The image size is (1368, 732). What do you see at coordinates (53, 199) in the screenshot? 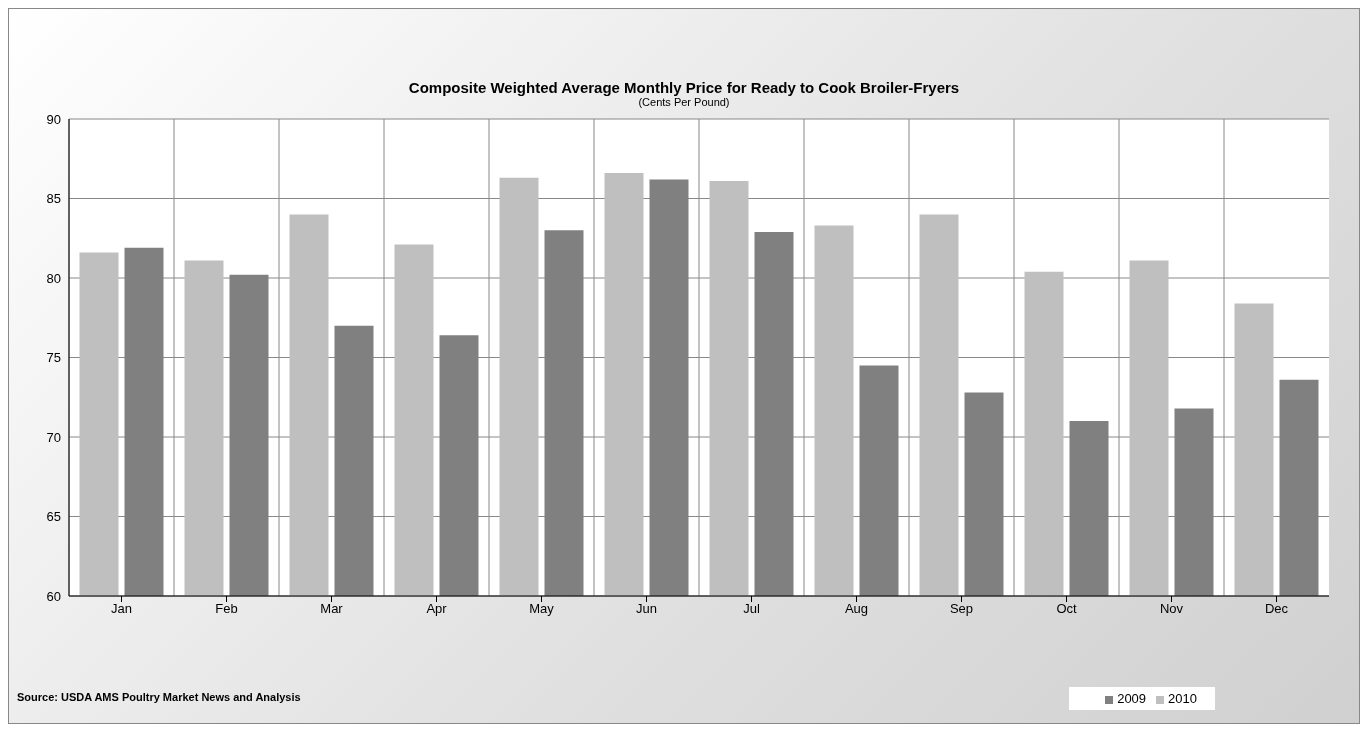
I see `y-tick-label: 85` at bounding box center [53, 199].